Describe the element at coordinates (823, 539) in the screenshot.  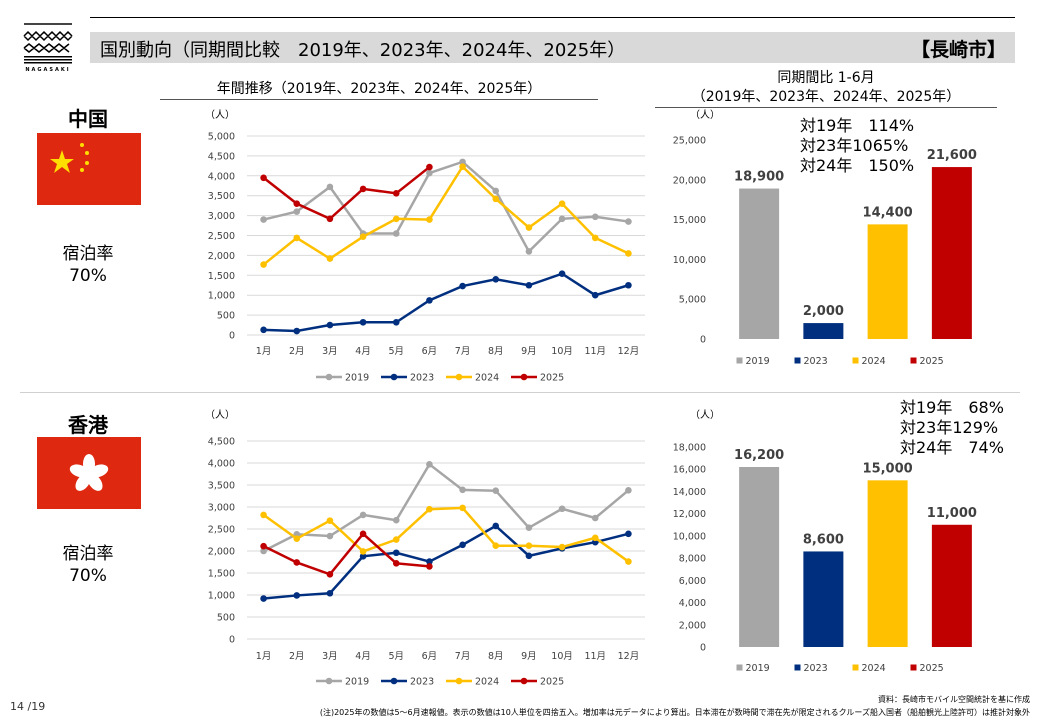
I see `data-label: 8,600` at that location.